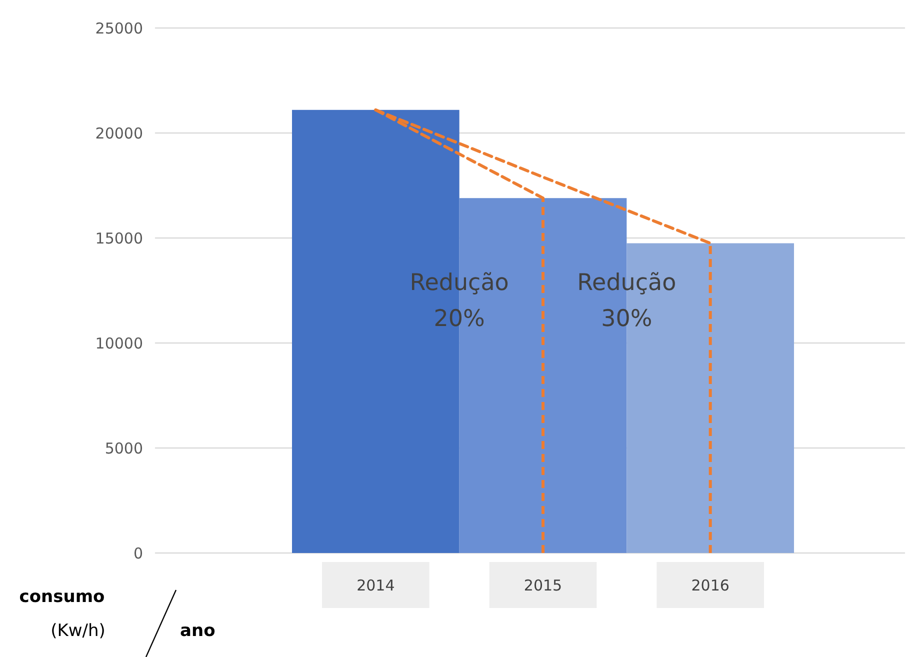  I want to click on x-tick-label: 2015, so click(543, 585).